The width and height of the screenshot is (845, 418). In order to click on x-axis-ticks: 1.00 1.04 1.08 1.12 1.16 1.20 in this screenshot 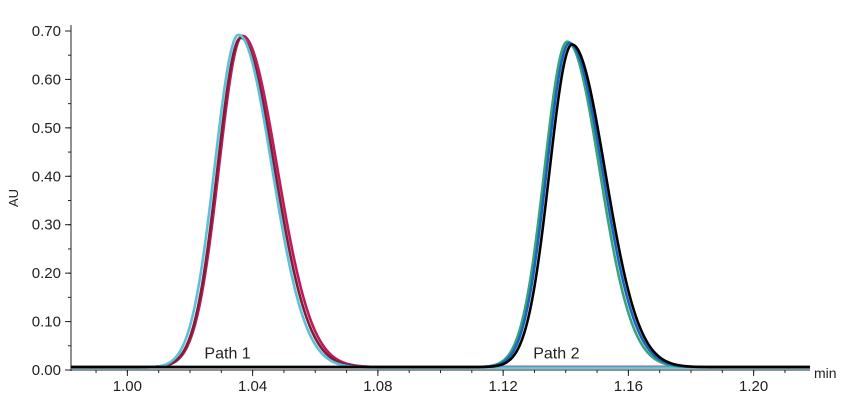, I will do `click(440, 382)`.